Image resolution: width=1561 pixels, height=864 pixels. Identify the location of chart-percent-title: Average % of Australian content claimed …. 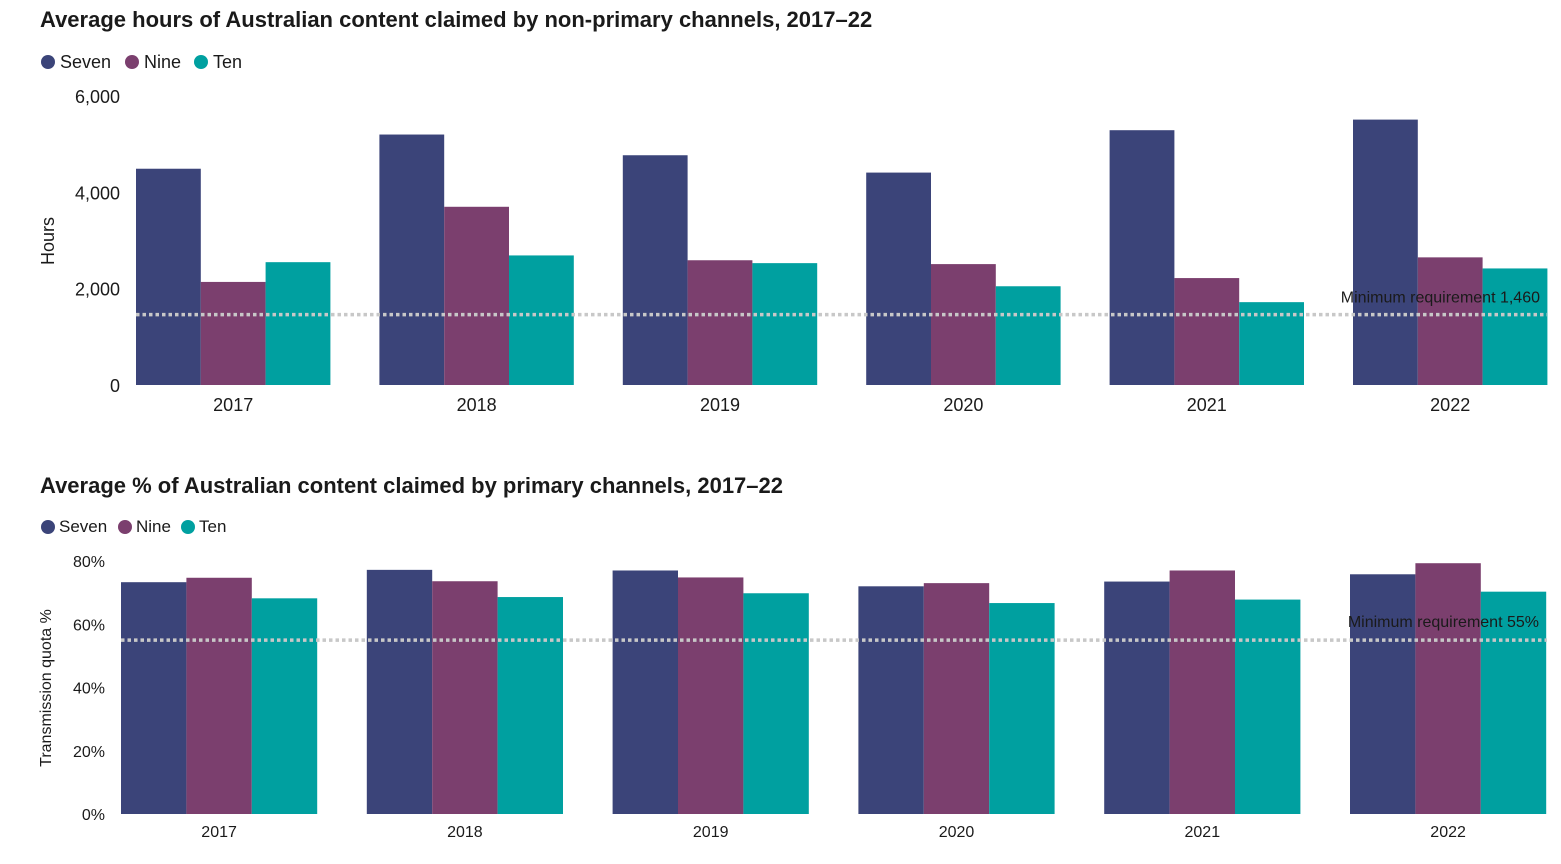
(411, 485).